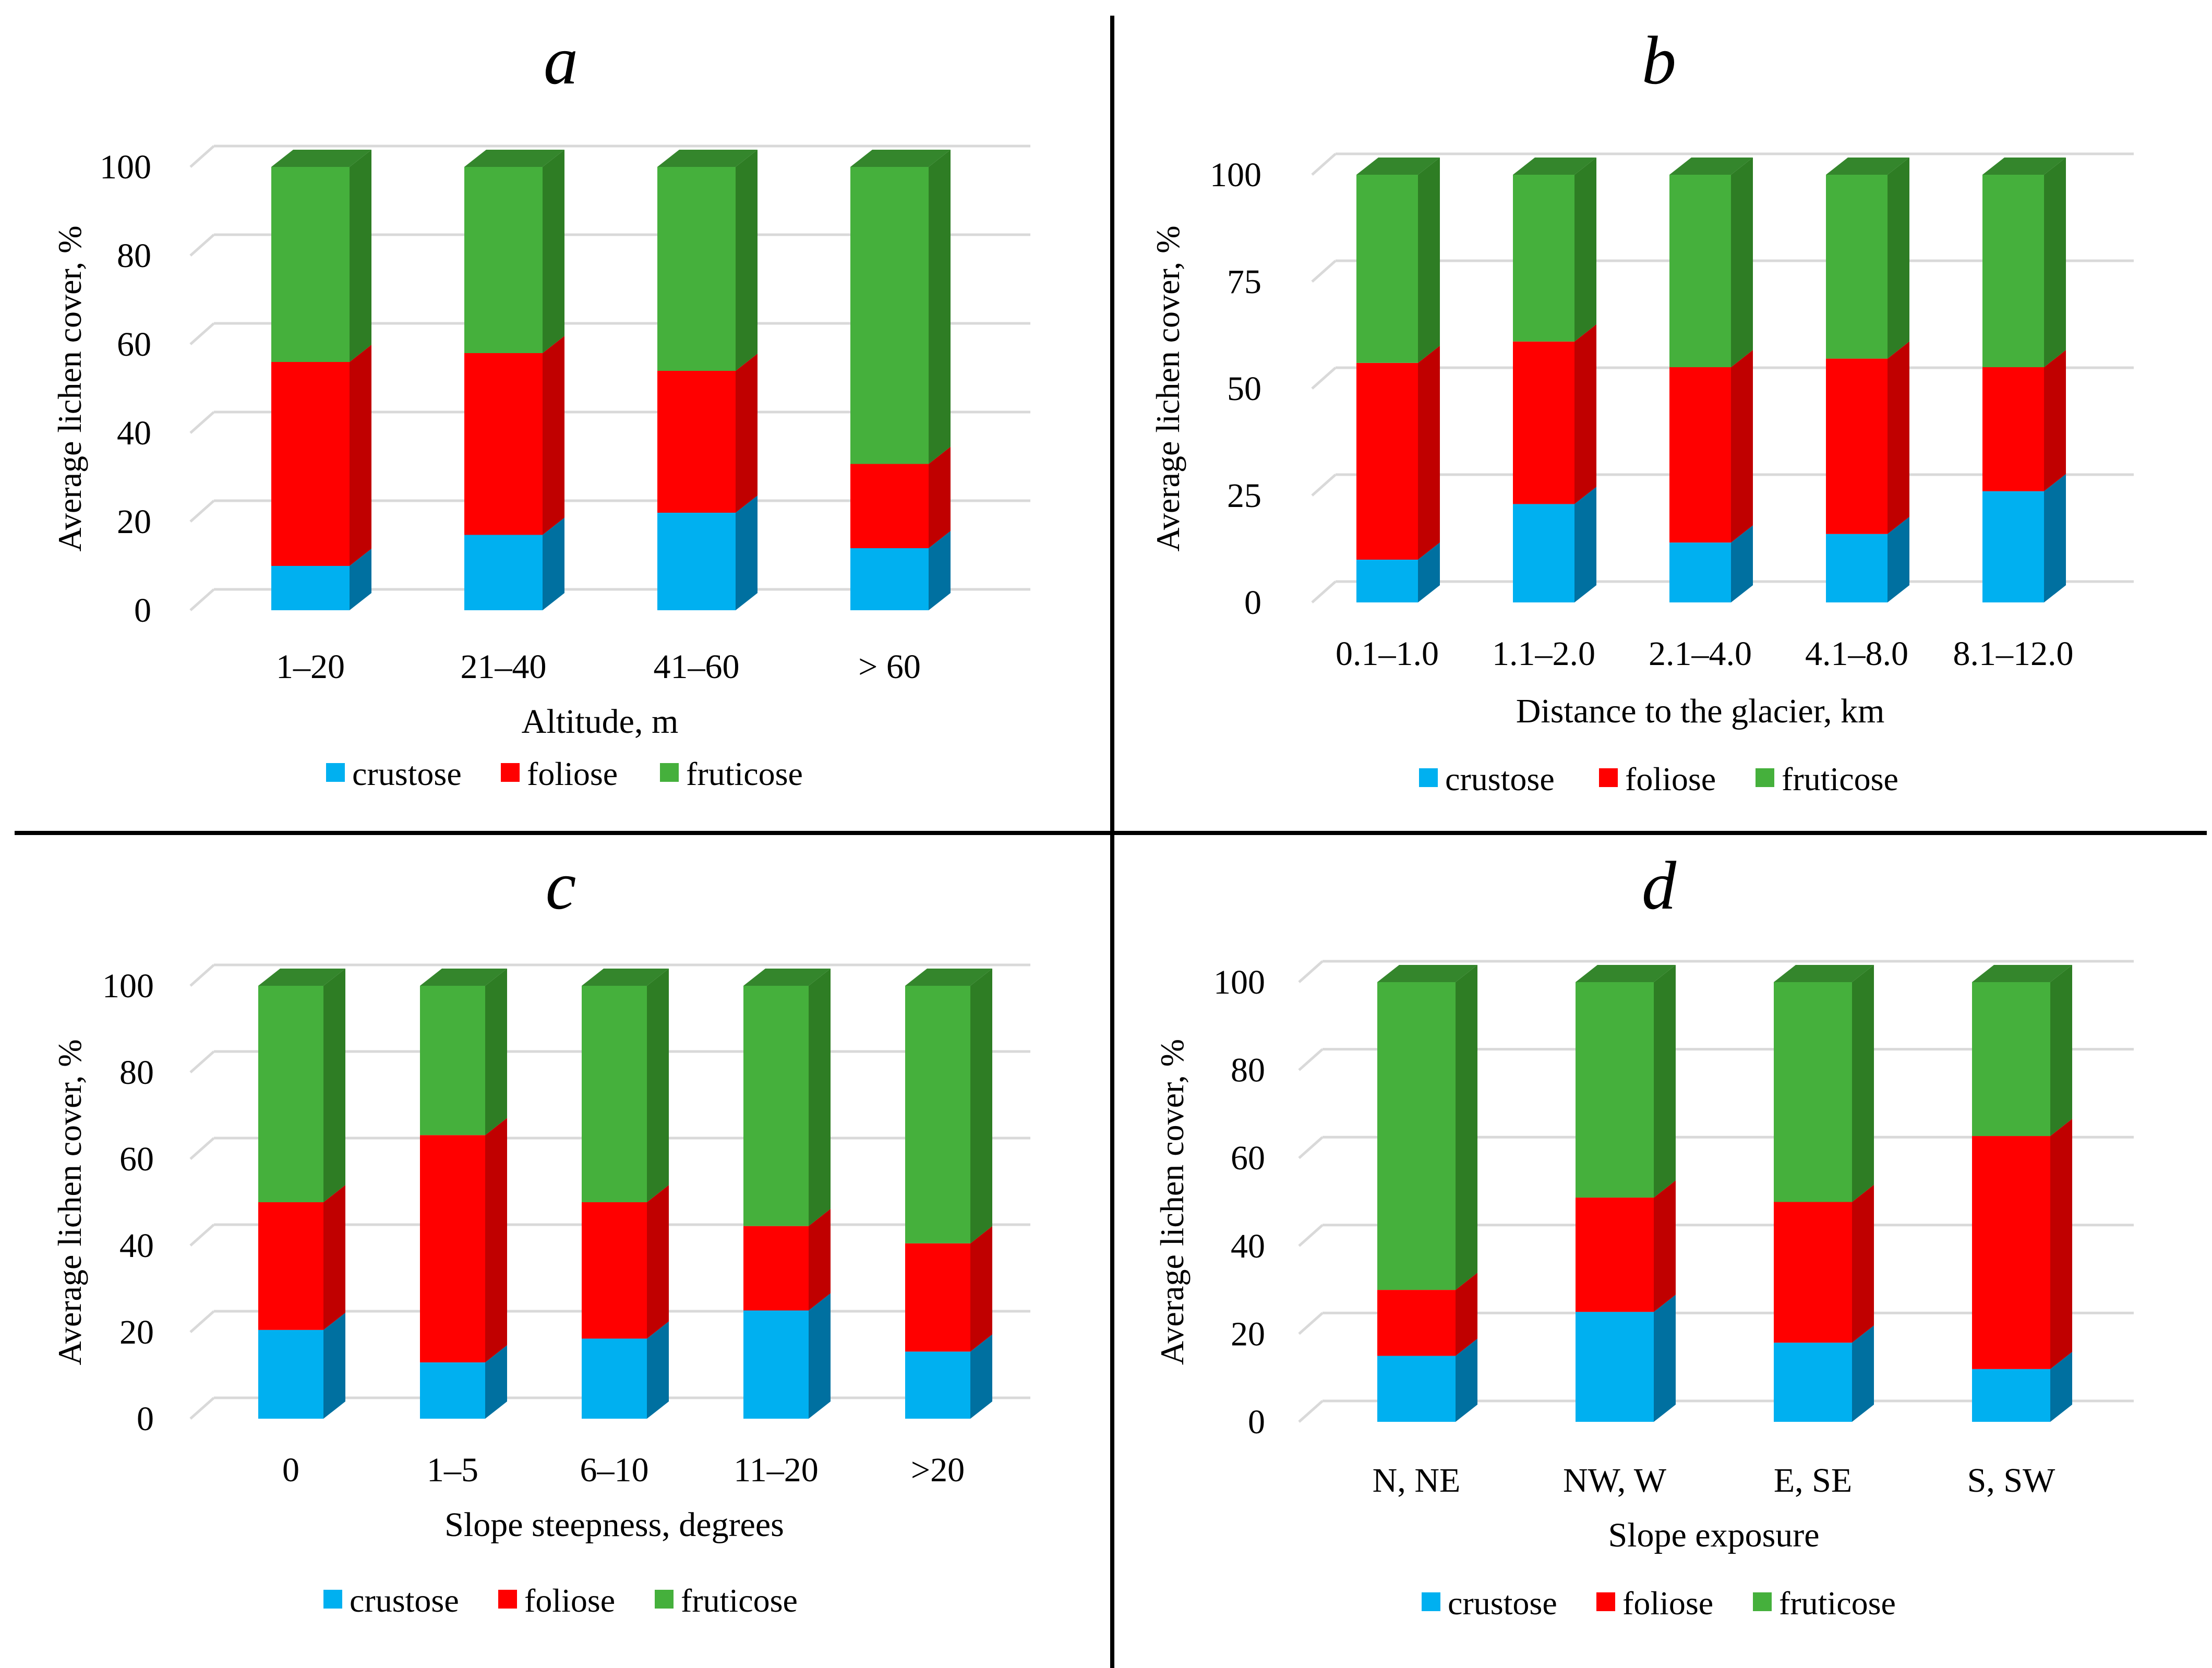 Image resolution: width=2212 pixels, height=1668 pixels. Describe the element at coordinates (1701, 711) in the screenshot. I see `x-axis-title: Distance to the glacier, km` at that location.